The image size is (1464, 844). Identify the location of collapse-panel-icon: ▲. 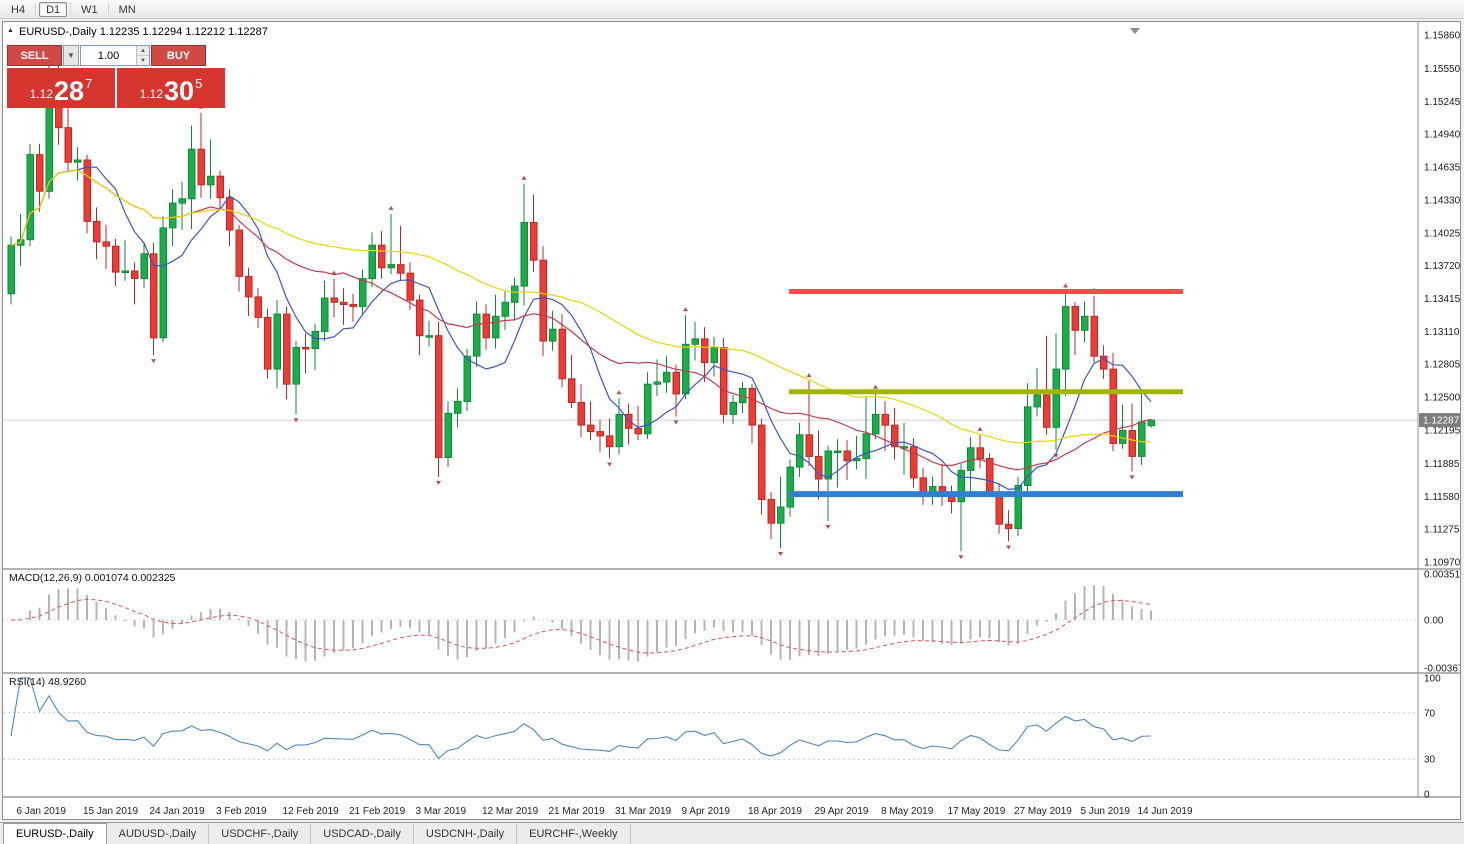
(10, 30).